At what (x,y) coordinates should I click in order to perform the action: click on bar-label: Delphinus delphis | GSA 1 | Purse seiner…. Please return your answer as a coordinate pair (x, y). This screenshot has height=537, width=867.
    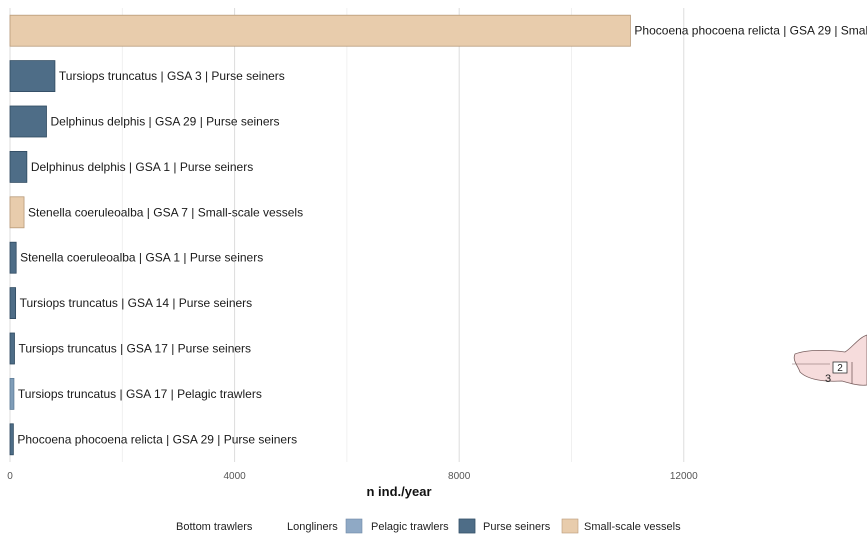
    Looking at the image, I should click on (142, 167).